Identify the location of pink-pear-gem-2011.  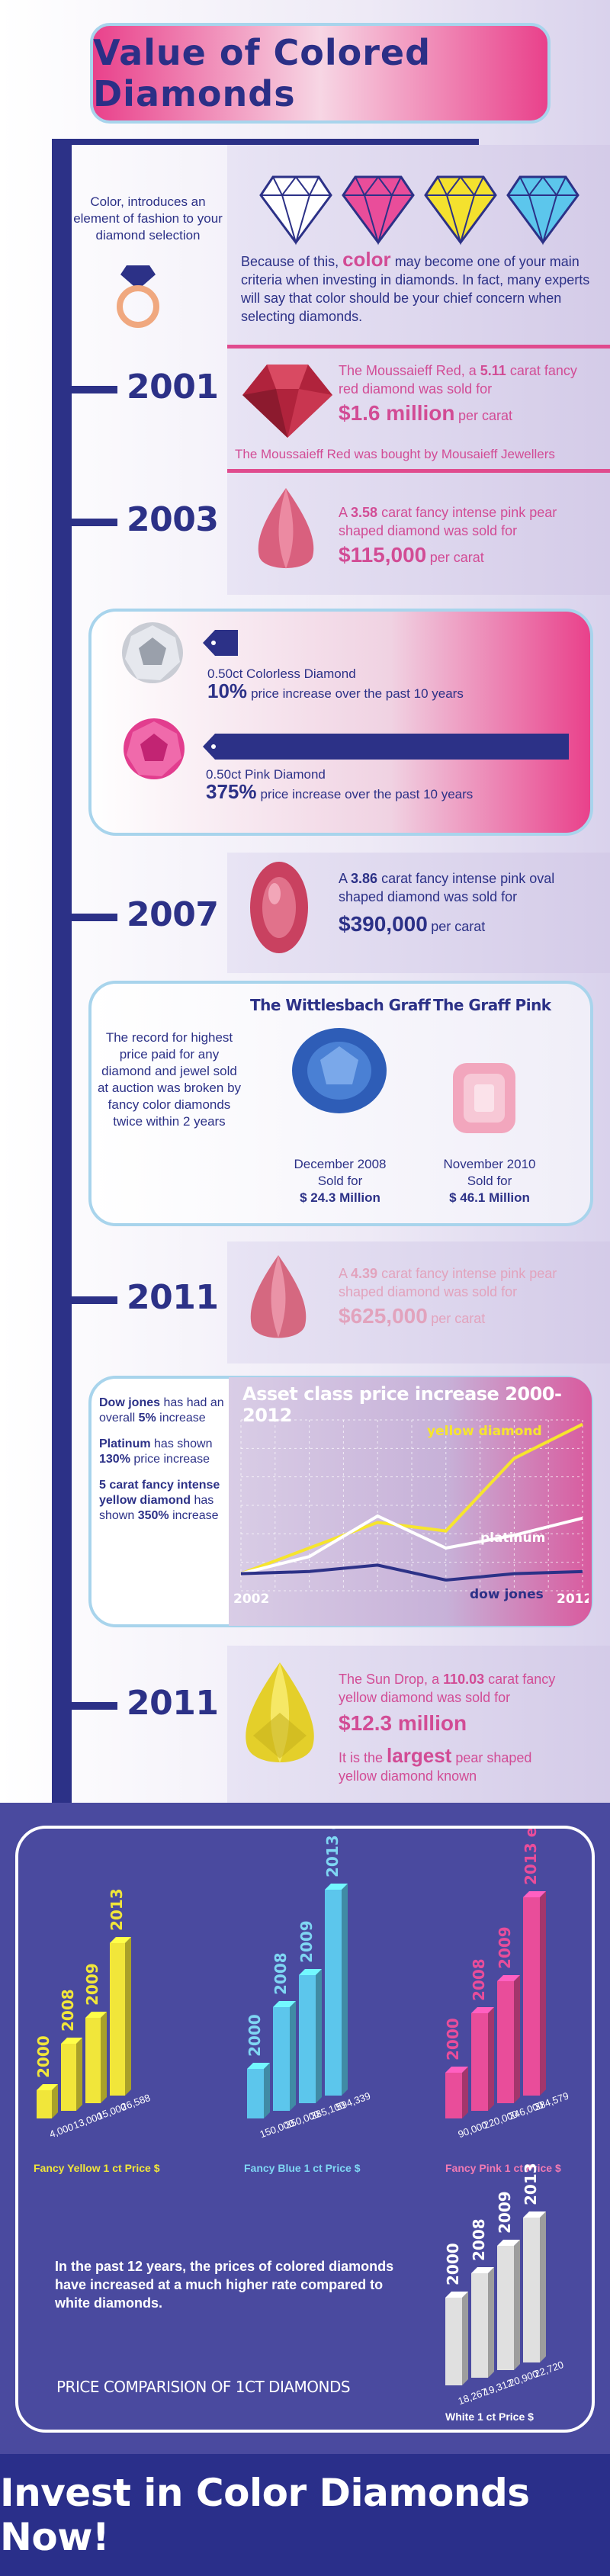
(278, 1296).